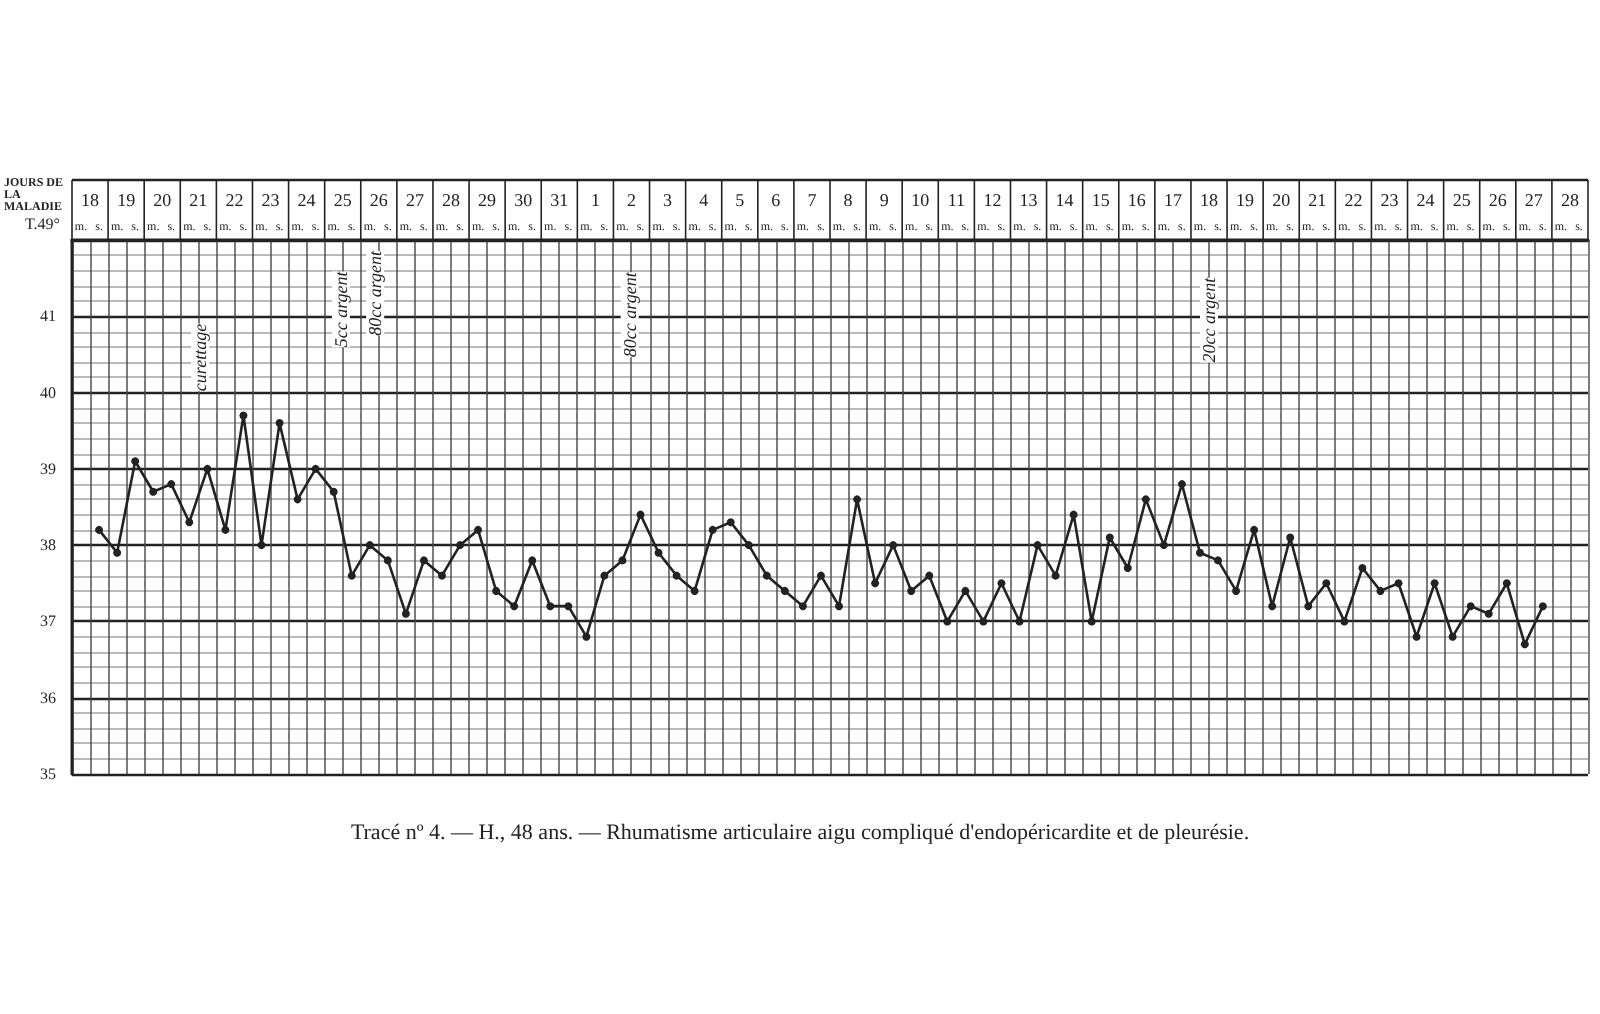 The height and width of the screenshot is (1014, 1600). I want to click on annotation: curettage, so click(200, 357).